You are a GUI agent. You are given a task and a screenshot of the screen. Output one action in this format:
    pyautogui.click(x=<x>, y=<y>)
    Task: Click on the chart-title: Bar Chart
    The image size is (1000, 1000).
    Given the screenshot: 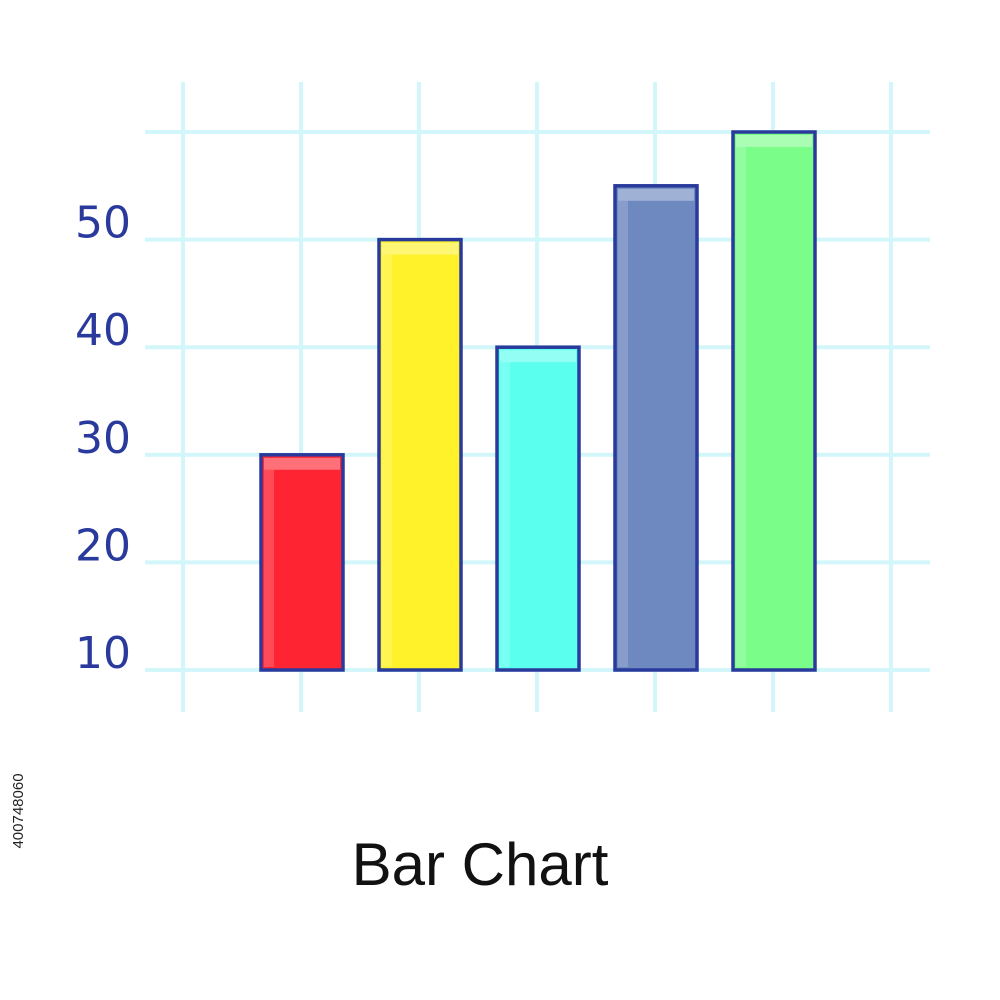 What is the action you would take?
    pyautogui.click(x=480, y=864)
    